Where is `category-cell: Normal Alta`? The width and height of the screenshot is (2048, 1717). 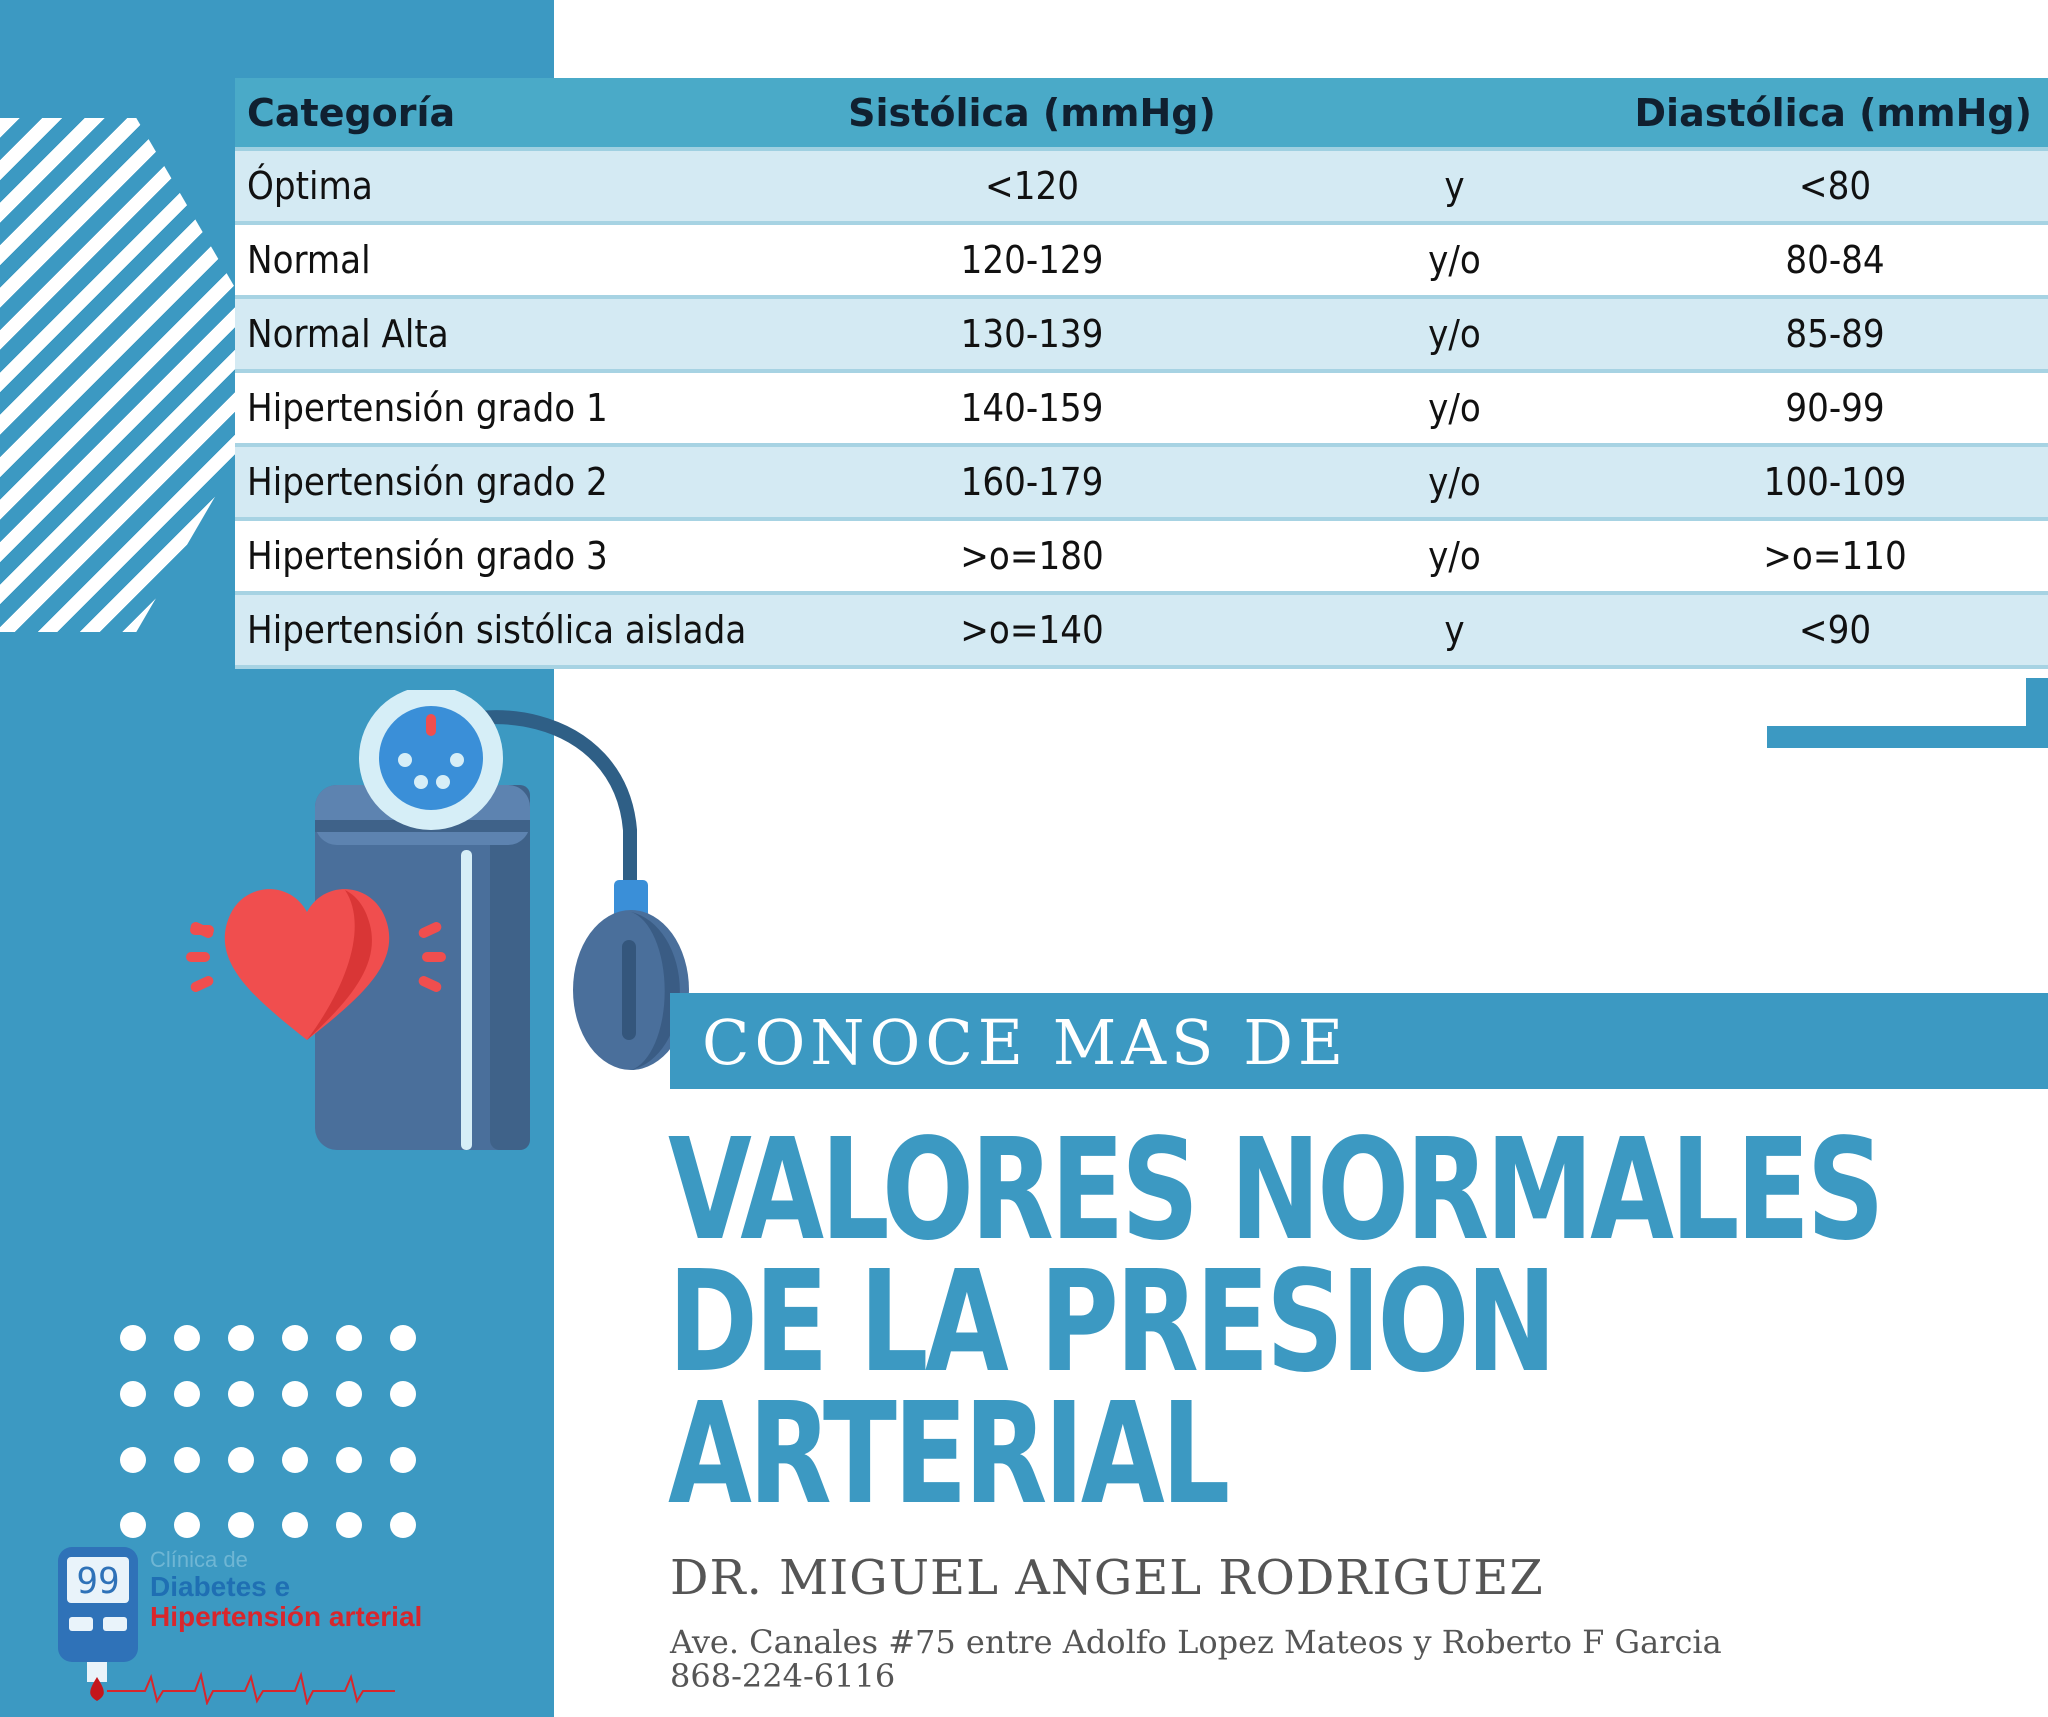 category-cell: Normal Alta is located at coordinates (506, 335).